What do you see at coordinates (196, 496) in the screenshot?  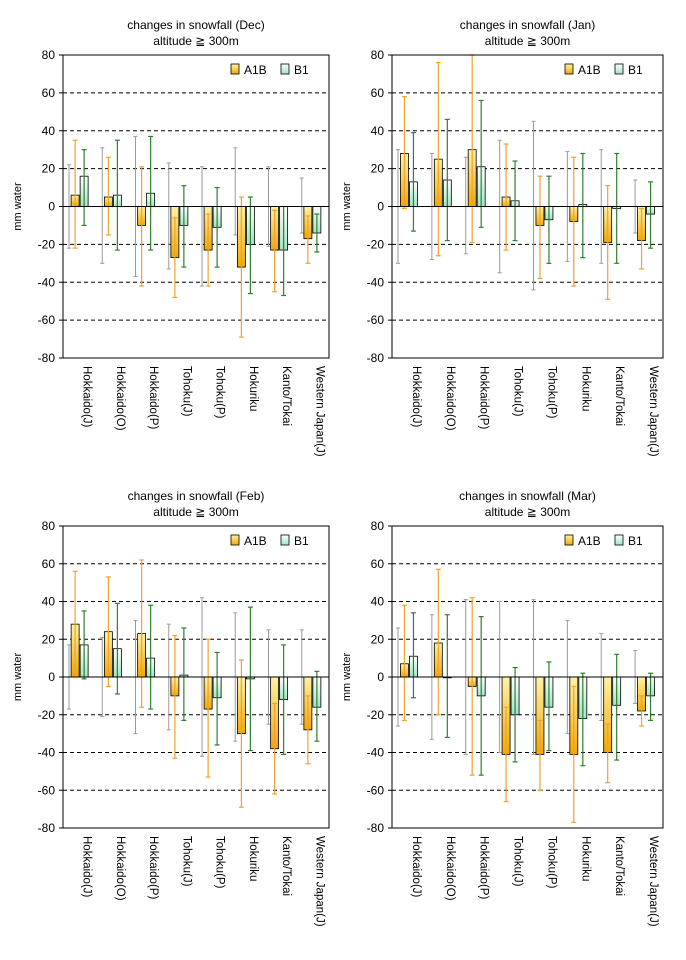 I see `chart-title: changes in snowfall (Feb)` at bounding box center [196, 496].